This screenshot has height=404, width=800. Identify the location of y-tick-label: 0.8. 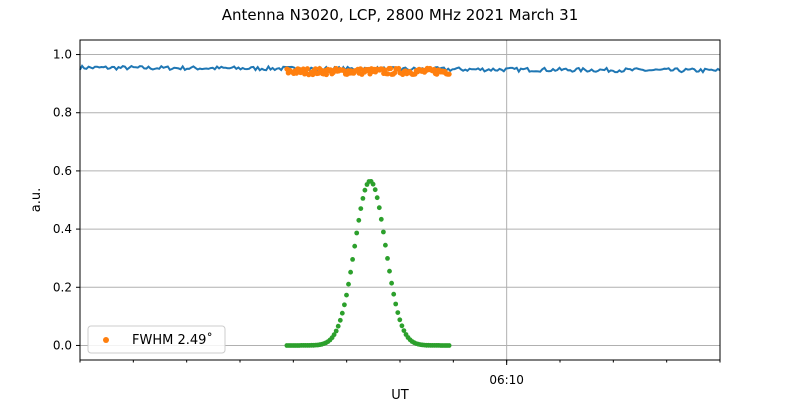
(62, 113).